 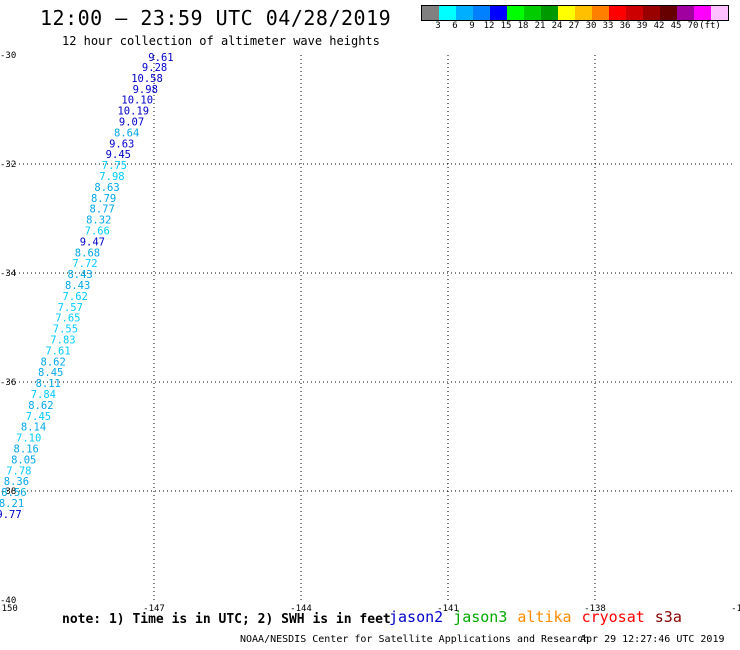 What do you see at coordinates (53, 362) in the screenshot?
I see `swh-value: 8.62` at bounding box center [53, 362].